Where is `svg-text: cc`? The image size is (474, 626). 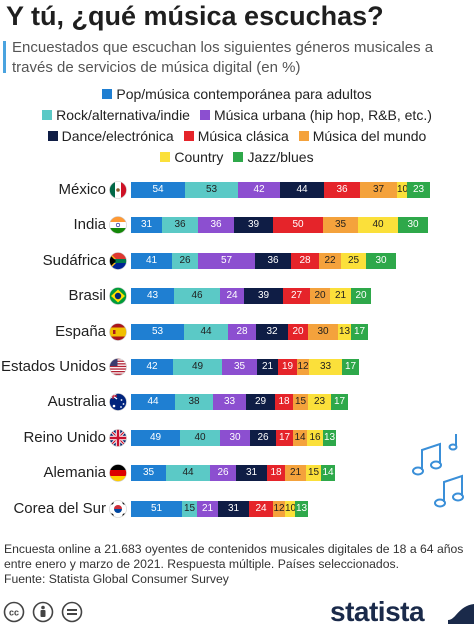
svg-text: cc is located at coordinates (14, 613).